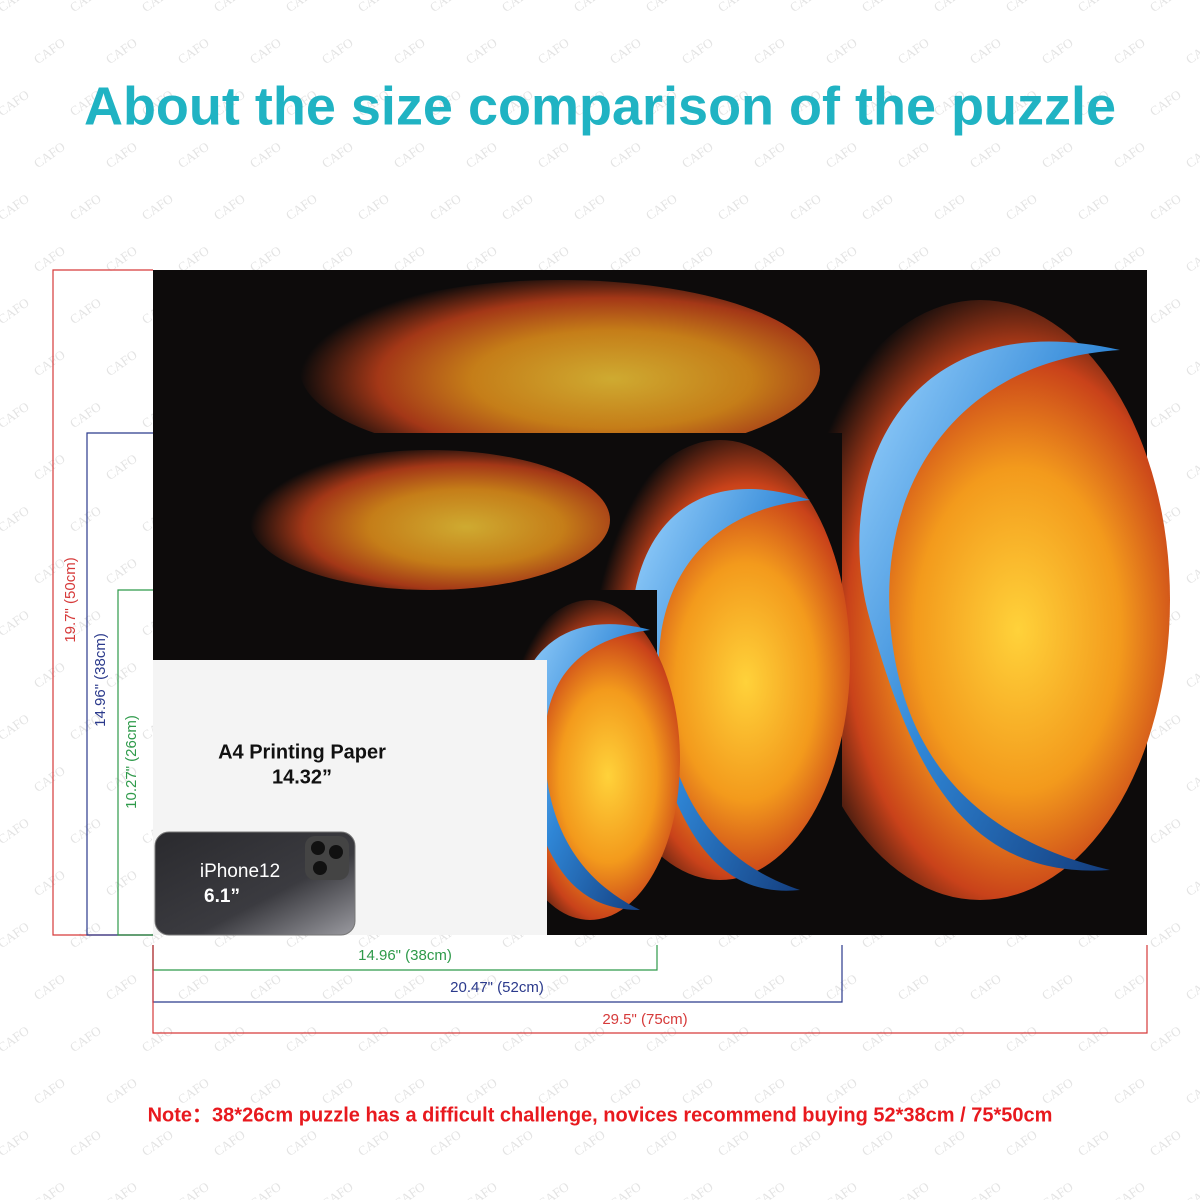  What do you see at coordinates (600, 106) in the screenshot?
I see `title: About the size comparison of the puzzle` at bounding box center [600, 106].